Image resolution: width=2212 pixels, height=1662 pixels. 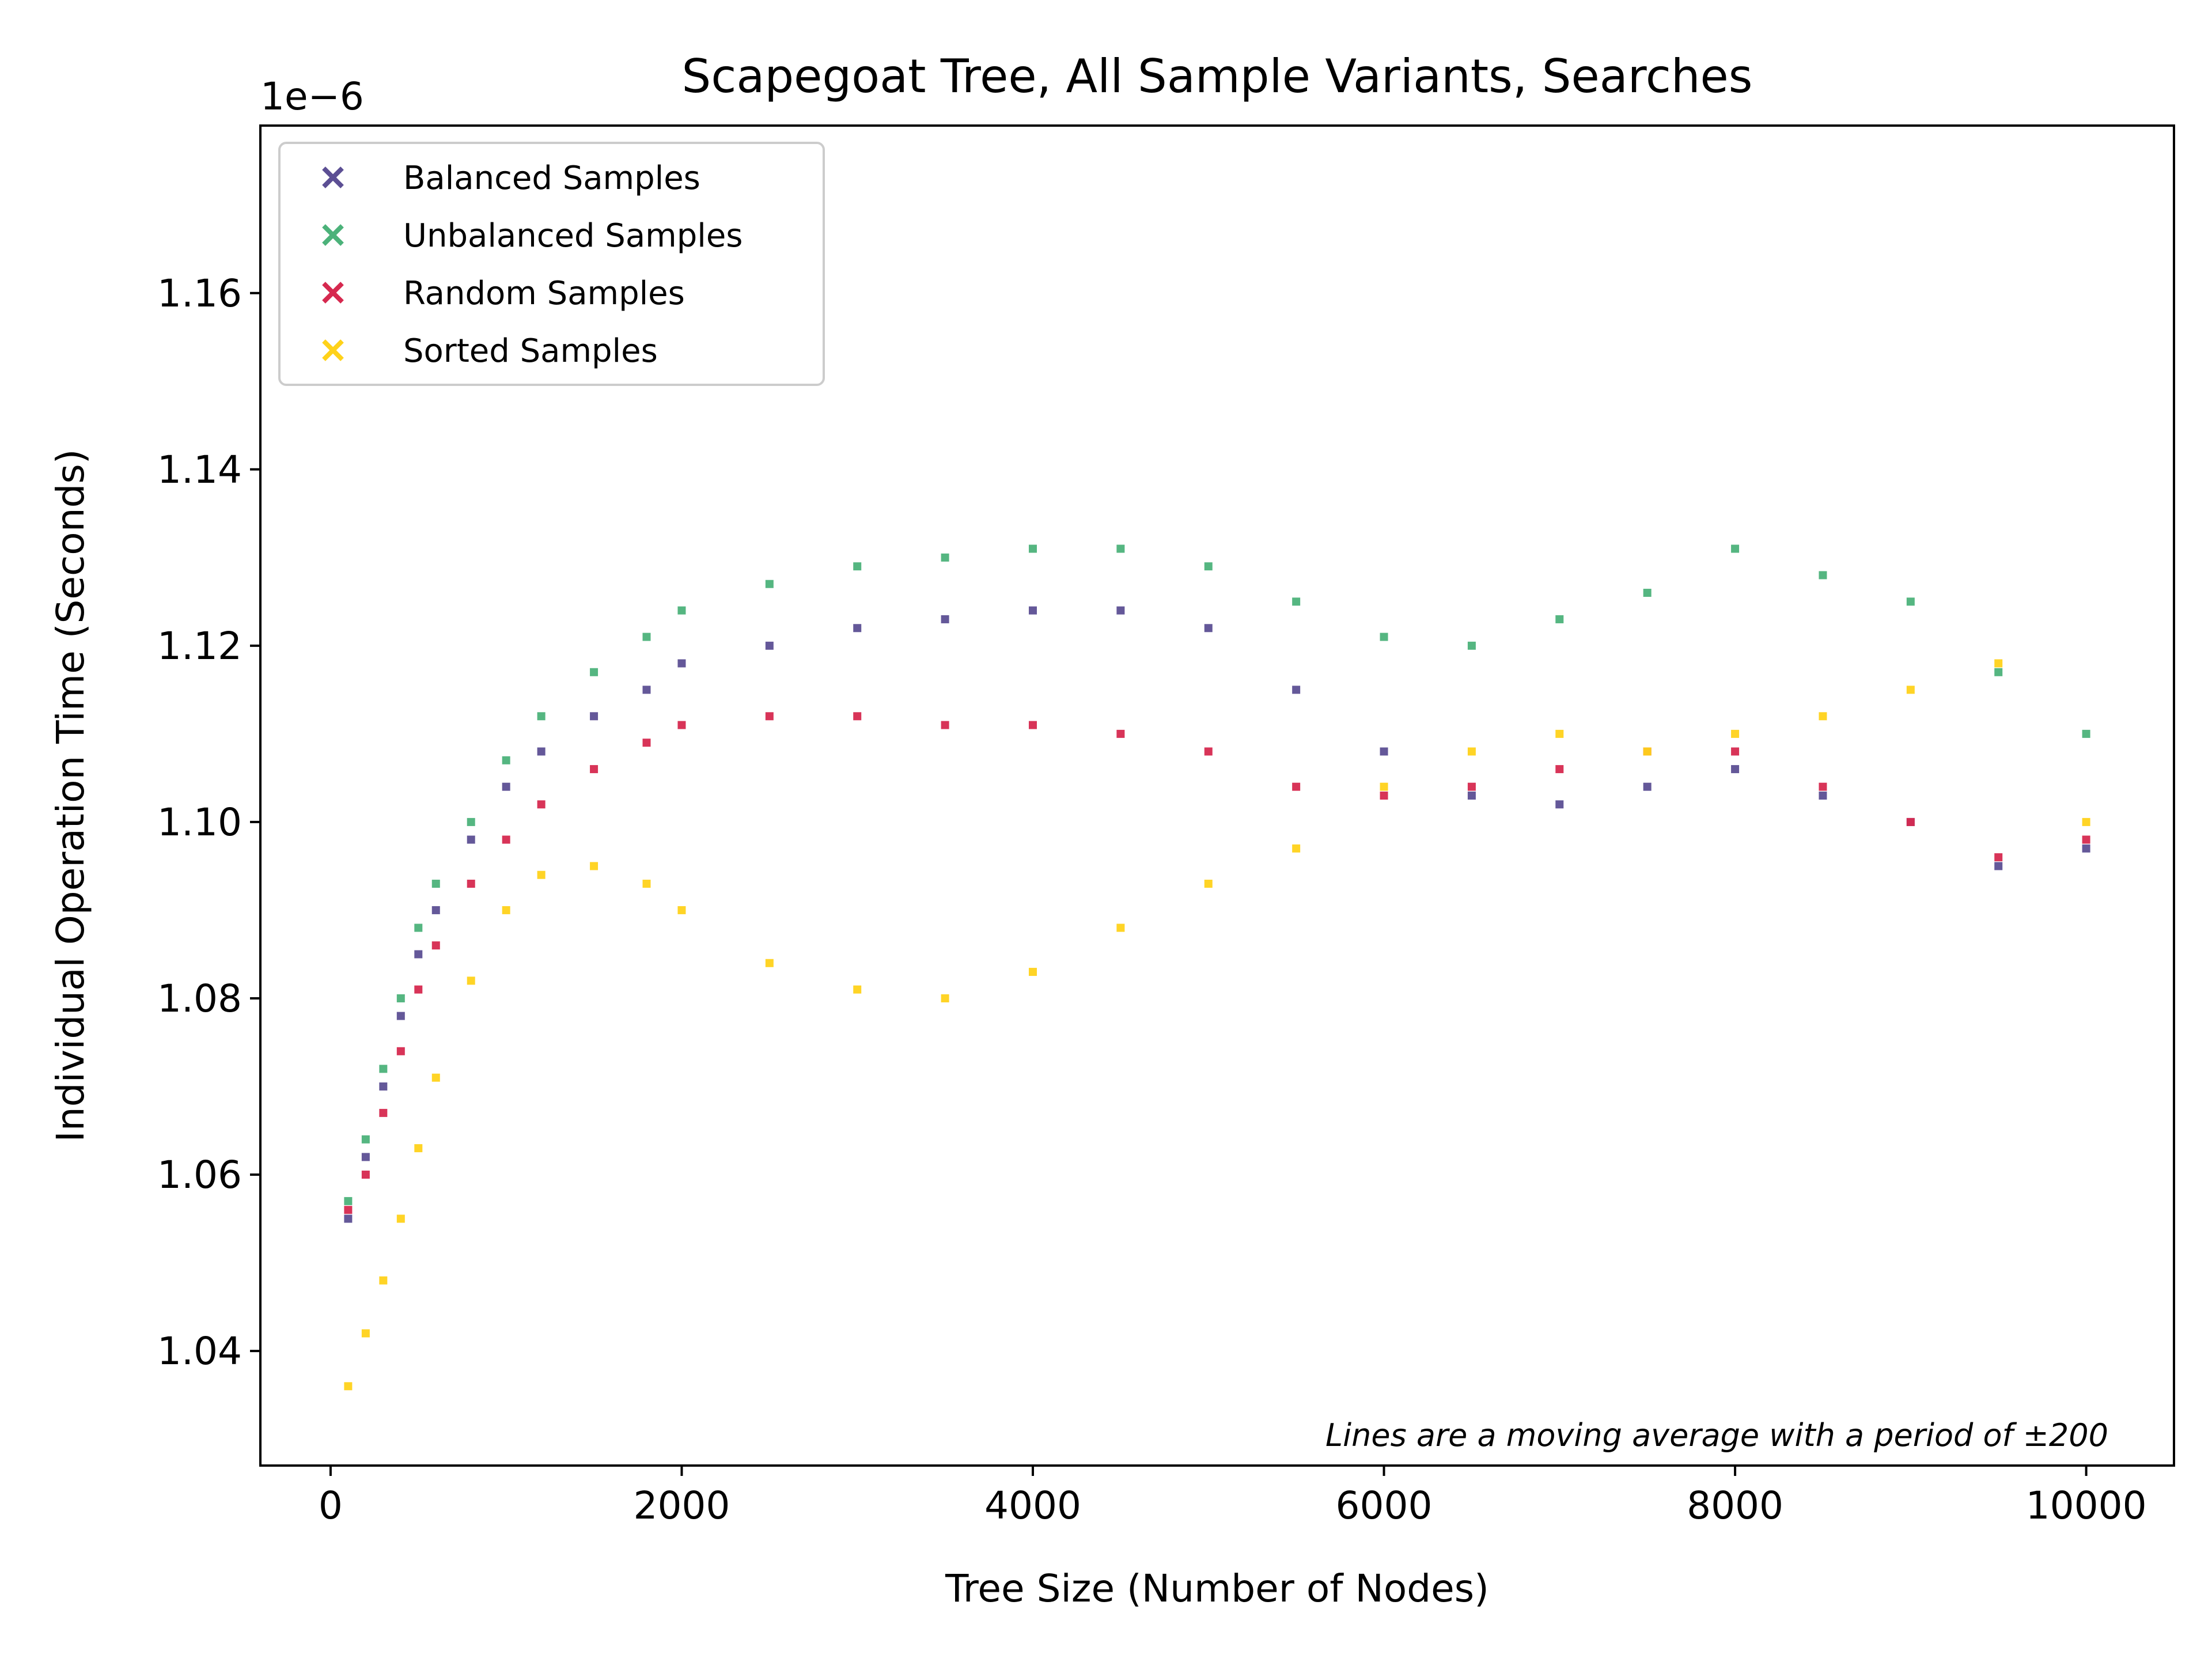 What do you see at coordinates (208, 822) in the screenshot?
I see `y-axis: 1.04 1.06 1.08 1.10 1.12 1.14 1.16` at bounding box center [208, 822].